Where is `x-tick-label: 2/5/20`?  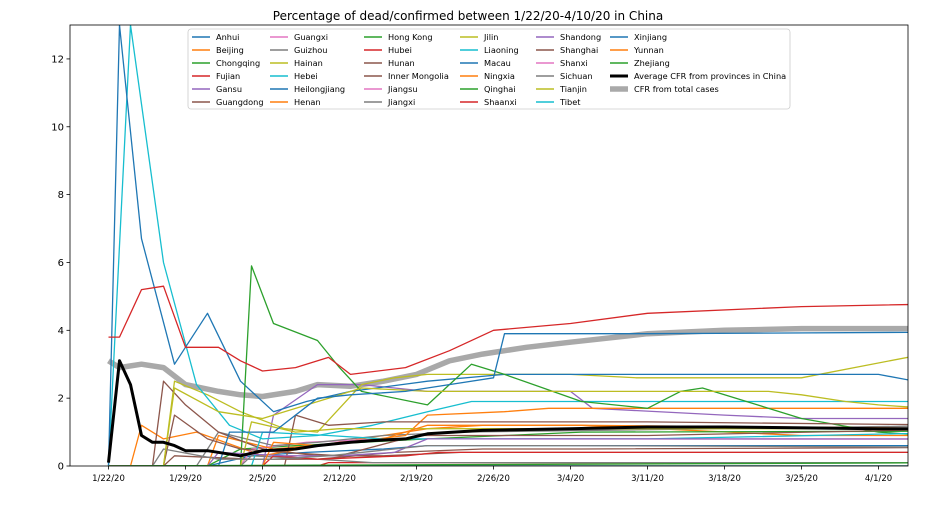
x-tick-label: 2/5/20 is located at coordinates (262, 479).